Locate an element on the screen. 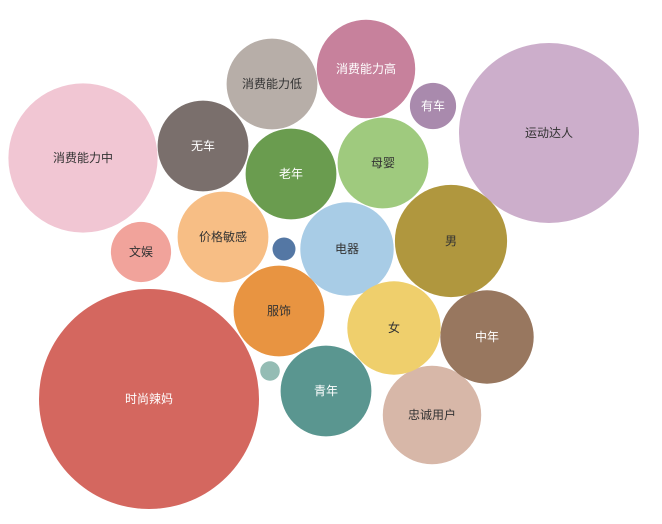 The image size is (662, 524). bubble-时尚辣妈: 时尚辣妈 is located at coordinates (149, 399).